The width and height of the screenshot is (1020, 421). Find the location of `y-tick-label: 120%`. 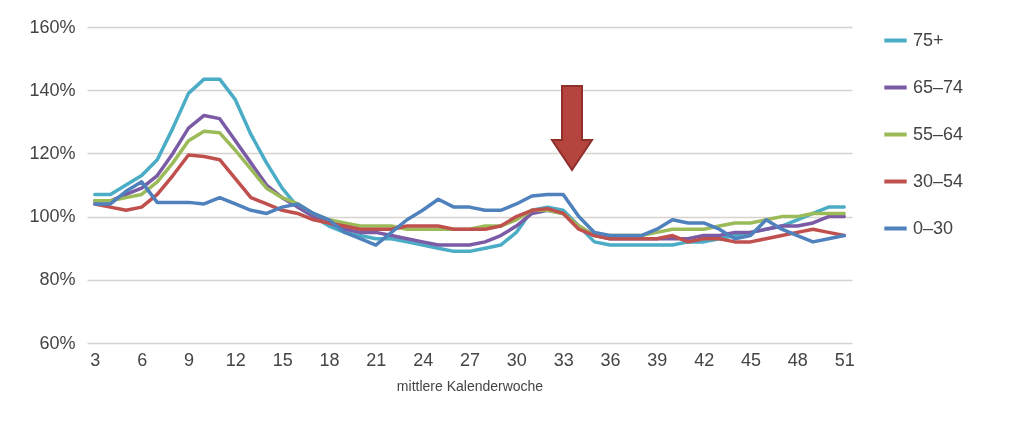

y-tick-label: 120% is located at coordinates (52, 152).